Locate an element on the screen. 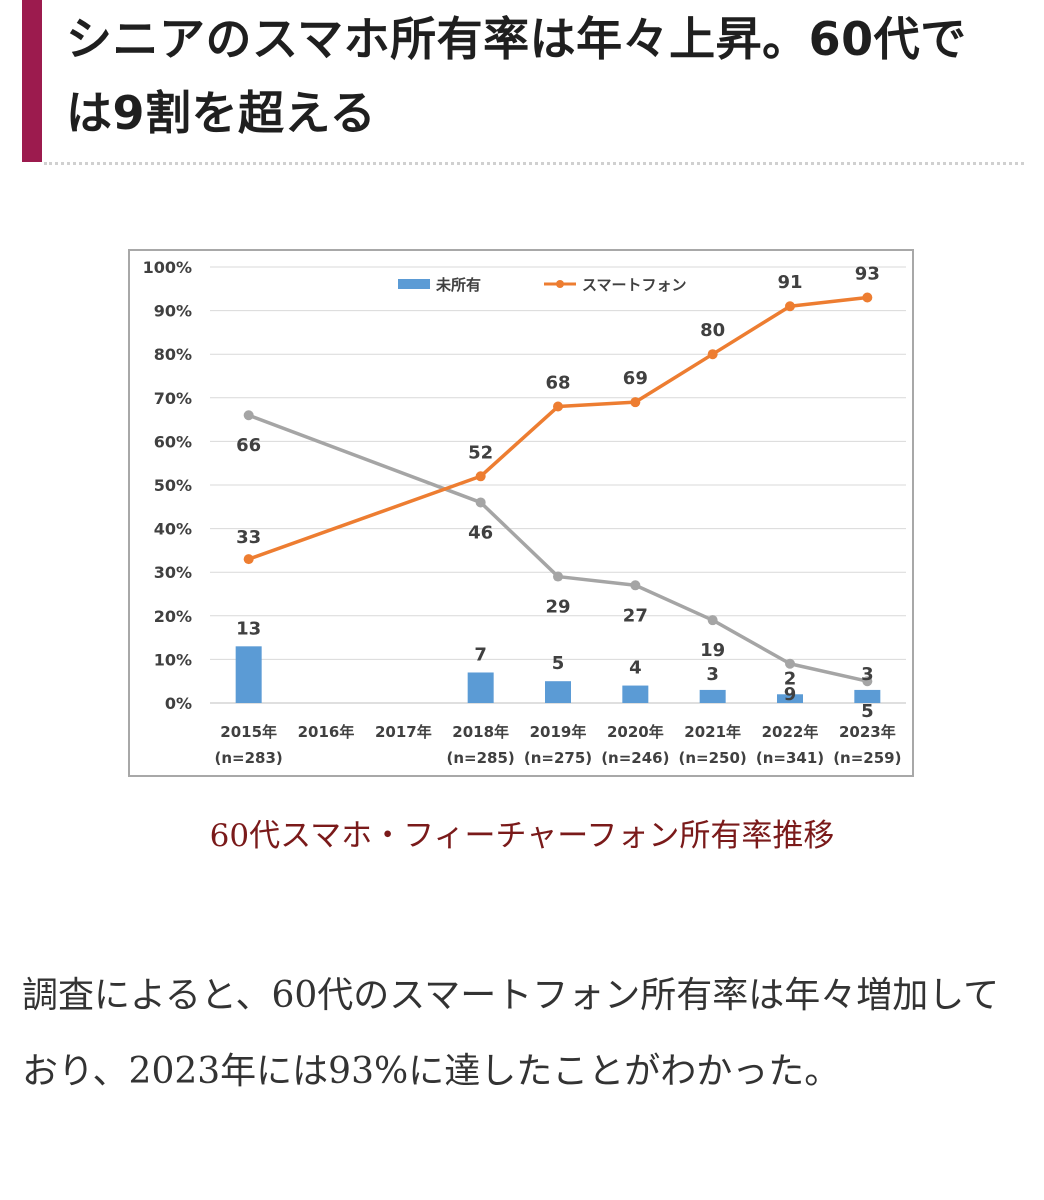 The image size is (1044, 1200). legend-label-bar: 未所有 is located at coordinates (458, 285).